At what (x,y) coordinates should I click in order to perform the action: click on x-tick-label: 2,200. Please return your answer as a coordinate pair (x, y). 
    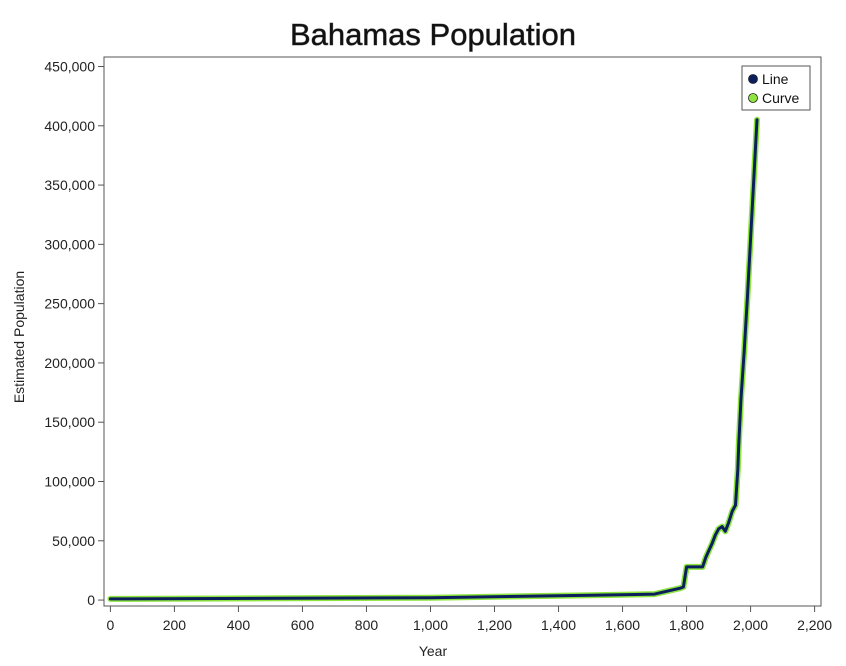
    Looking at the image, I should click on (814, 625).